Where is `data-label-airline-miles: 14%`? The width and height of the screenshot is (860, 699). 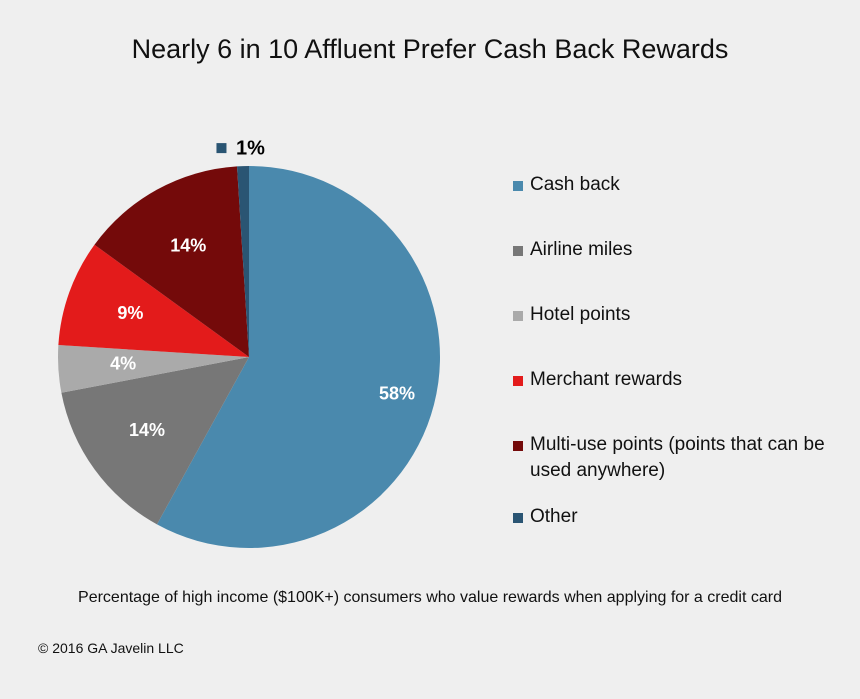
data-label-airline-miles: 14% is located at coordinates (147, 430).